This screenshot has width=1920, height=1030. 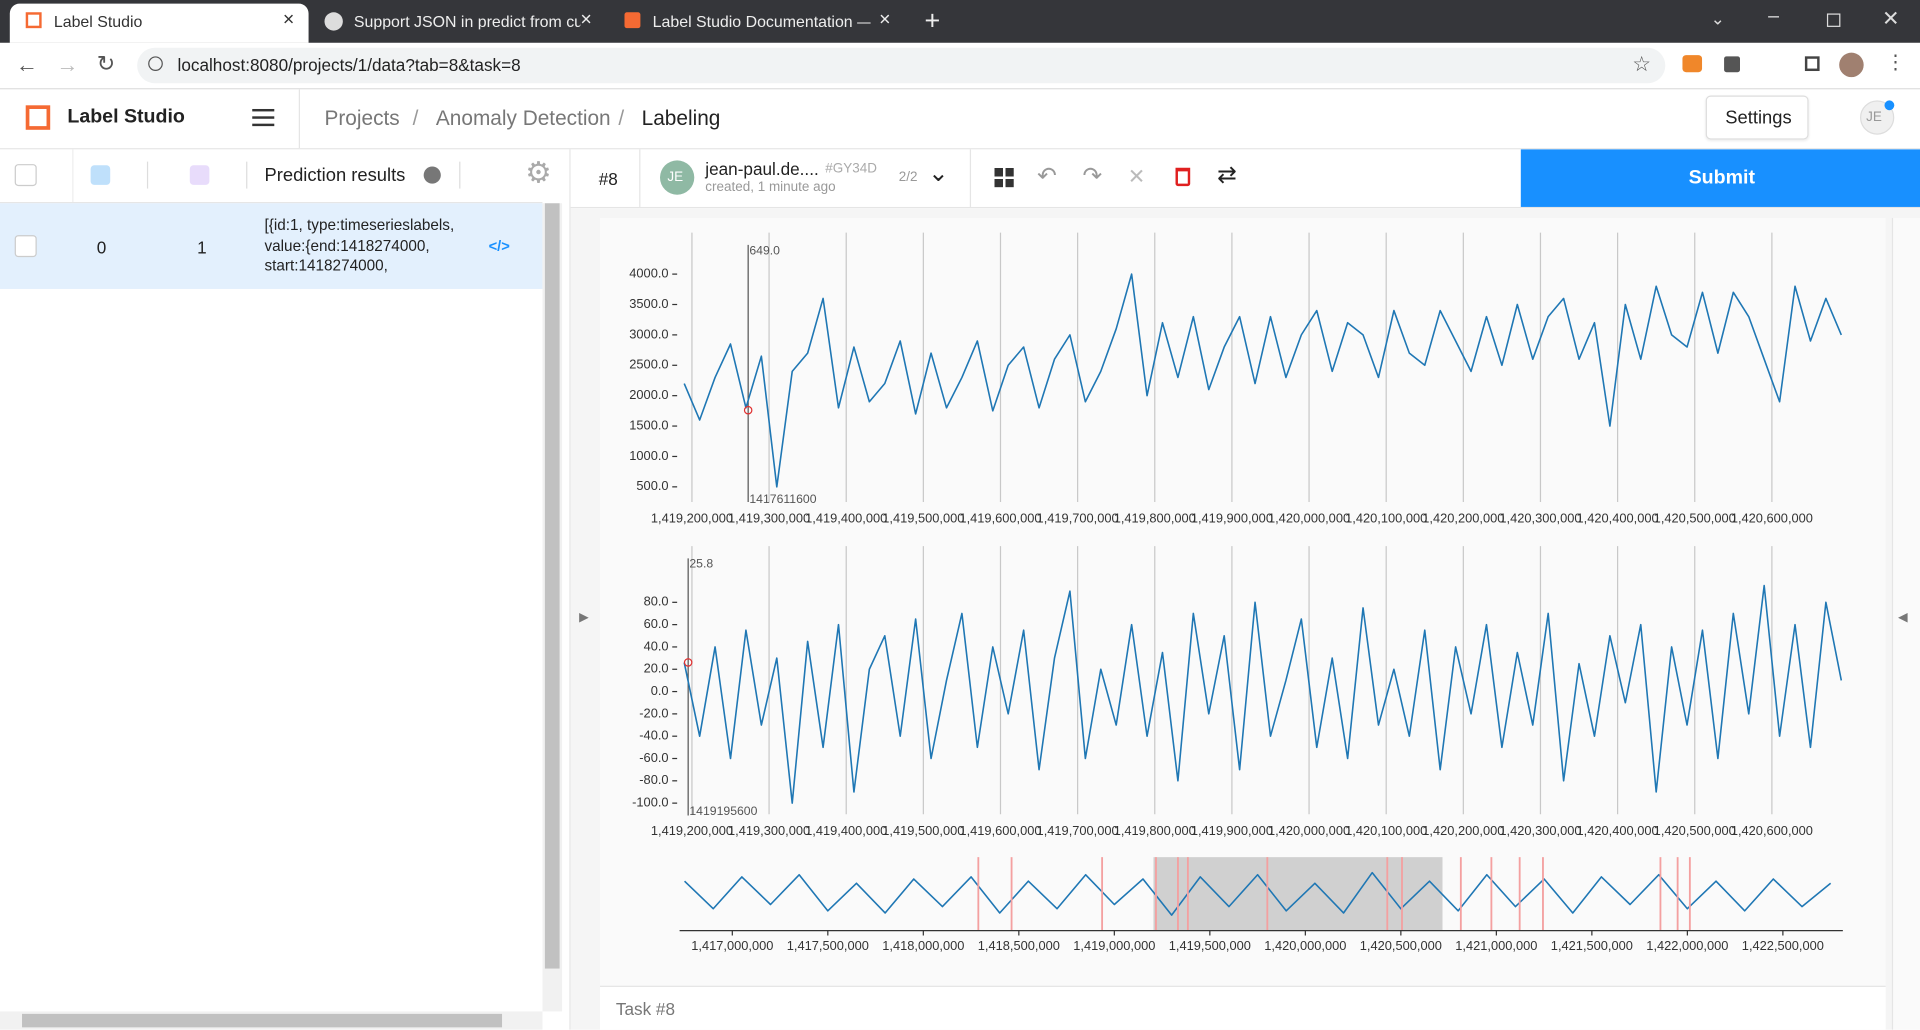 I want to click on y-tick-label: 80.0, so click(x=656, y=601).